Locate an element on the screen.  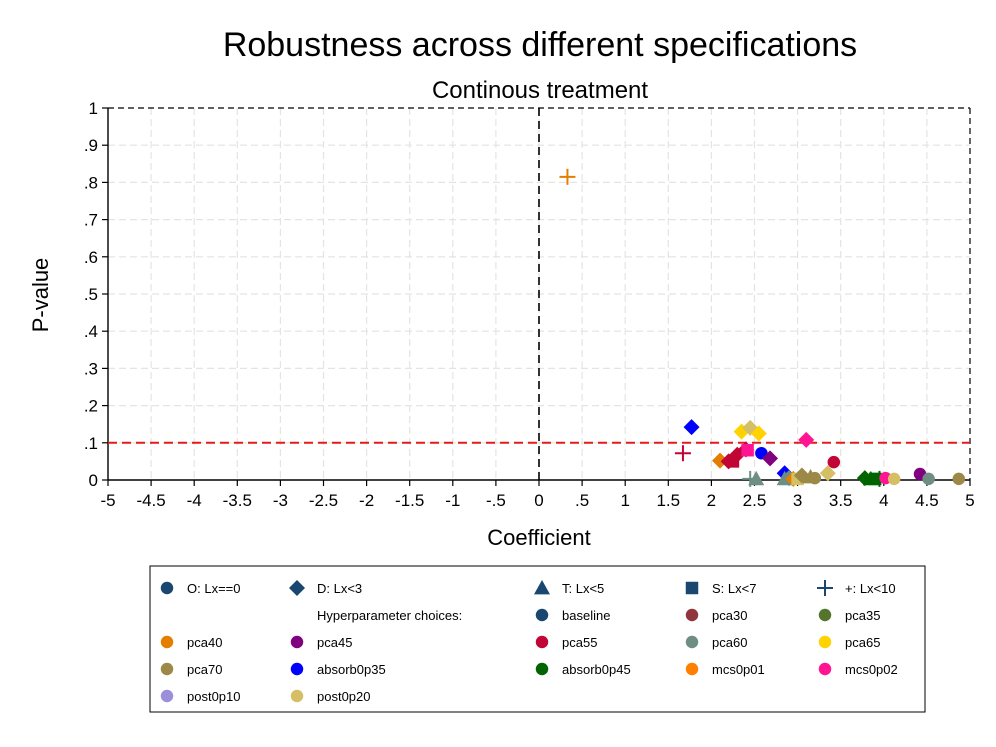
x-tick-label: 2.5 is located at coordinates (755, 500).